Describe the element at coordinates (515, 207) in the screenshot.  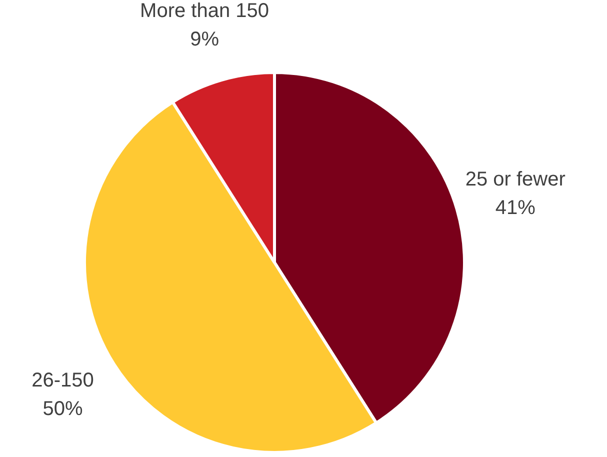
I see `data-label: 41%` at that location.